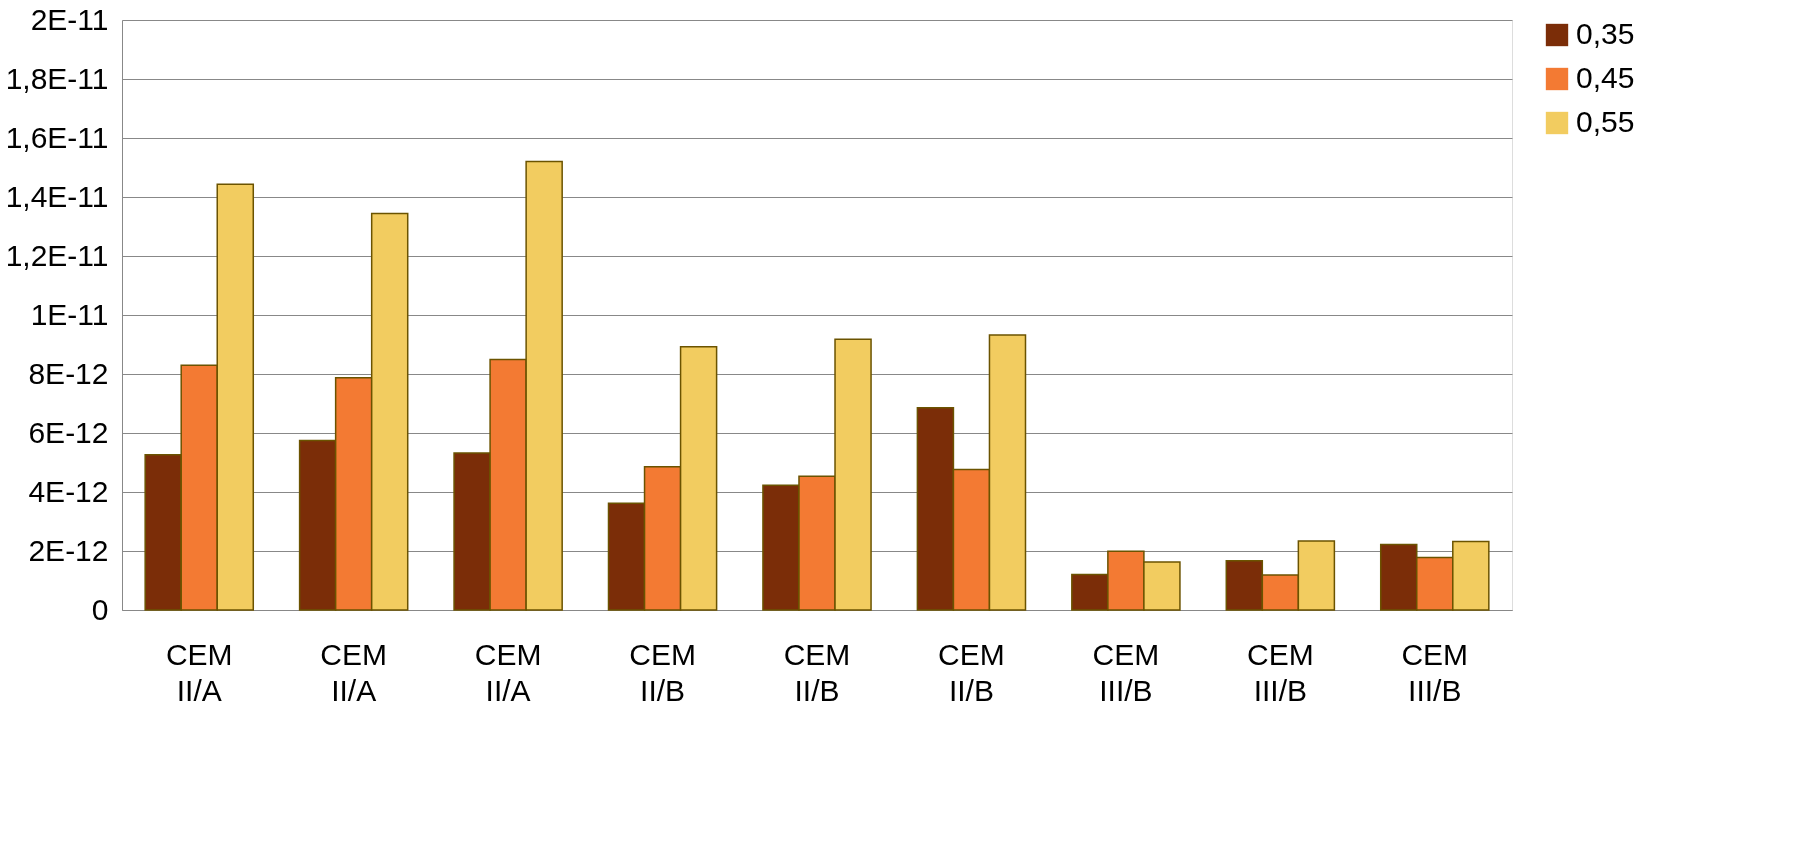 The height and width of the screenshot is (849, 1805). What do you see at coordinates (69, 314) in the screenshot?
I see `y-tick-label: 1E-11` at bounding box center [69, 314].